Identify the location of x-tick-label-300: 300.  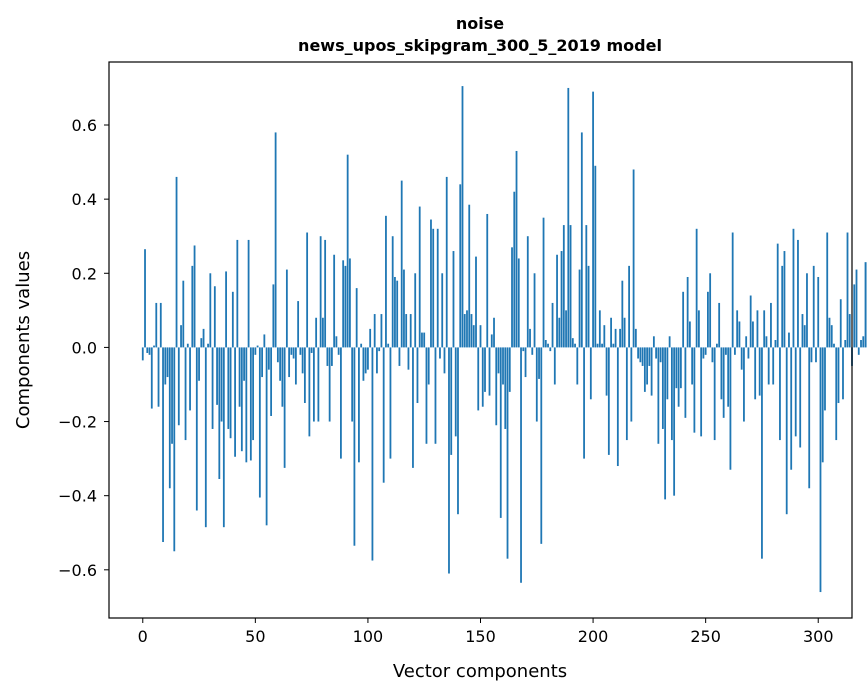
(818, 636).